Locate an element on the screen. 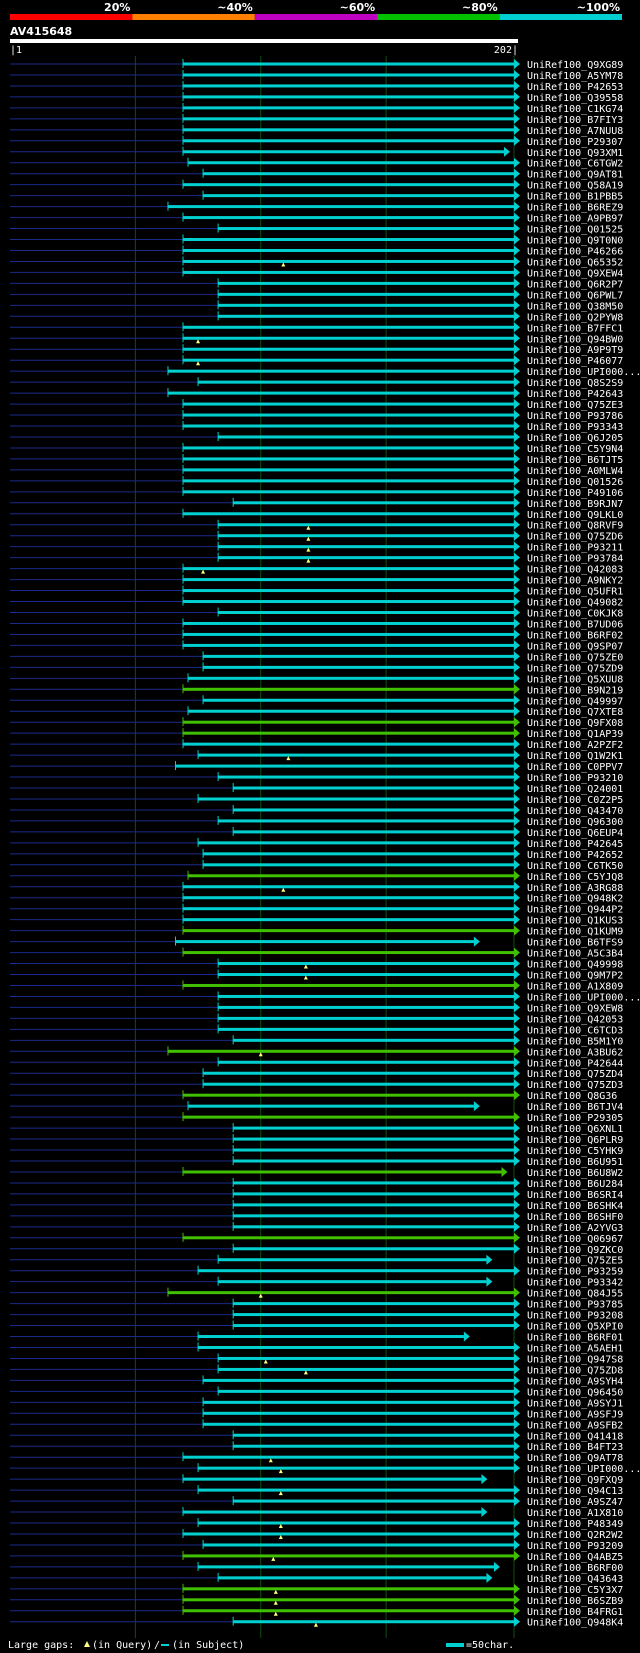 This screenshot has height=1653, width=640. hit-label: UniRef100_Q94BW0 is located at coordinates (575, 339).